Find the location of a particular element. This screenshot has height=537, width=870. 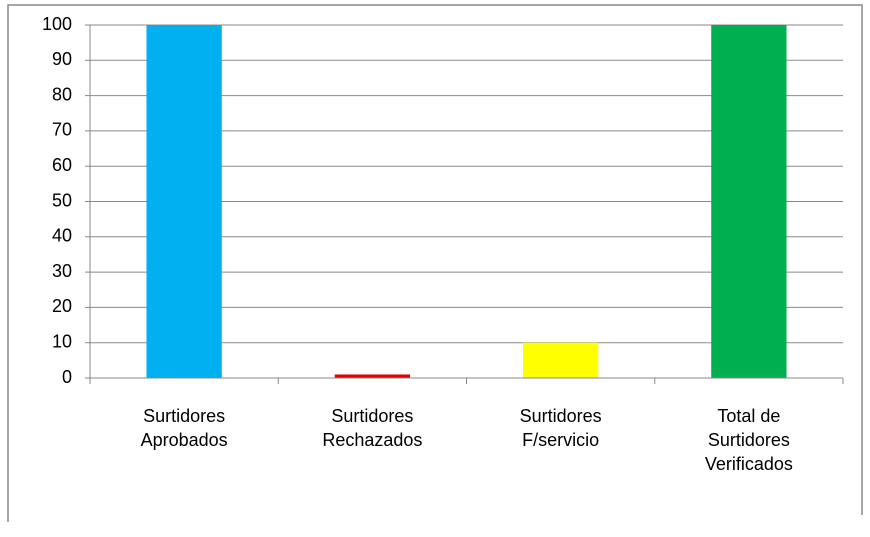

x-tick-label: Surtidores Aprobados is located at coordinates (184, 428).